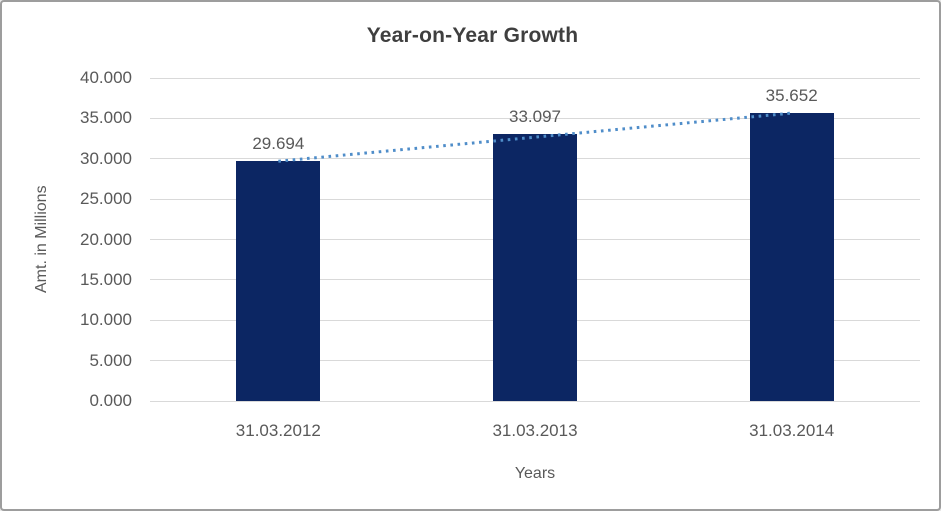 The height and width of the screenshot is (511, 941). I want to click on y-axis-tick-label: 25.000, so click(106, 199).